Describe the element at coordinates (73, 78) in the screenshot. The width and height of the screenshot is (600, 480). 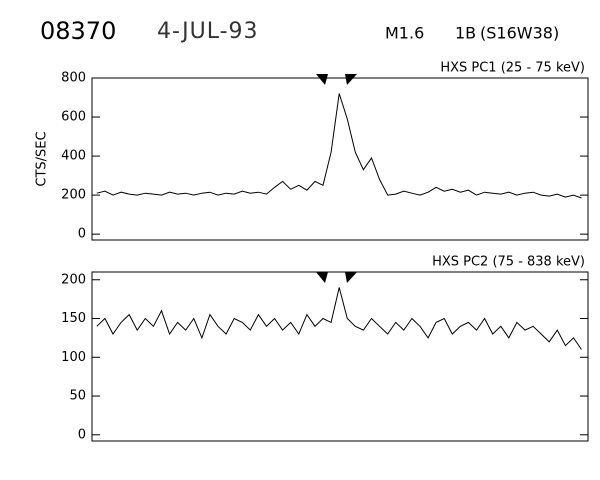
I see `y-tick-label: 800` at that location.